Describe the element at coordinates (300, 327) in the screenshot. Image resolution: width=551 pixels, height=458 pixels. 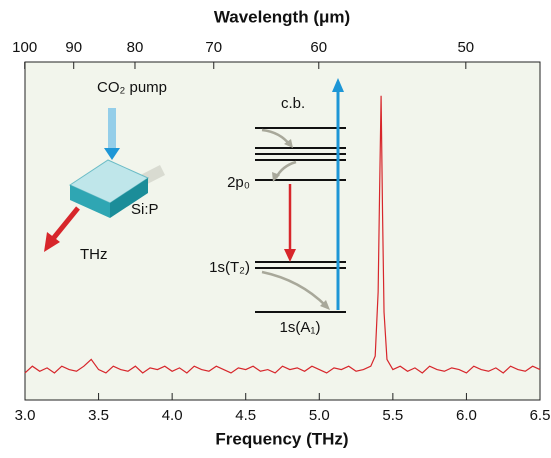
I see `annotation: 1s(A₁)` at that location.